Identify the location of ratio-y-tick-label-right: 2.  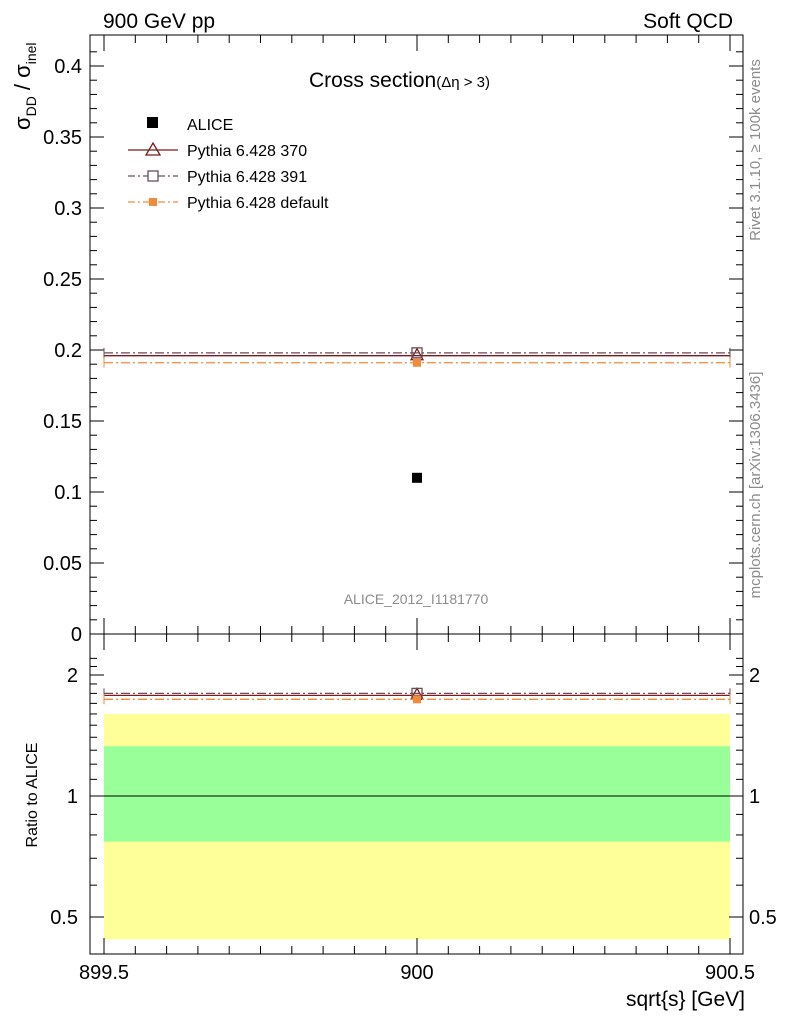
(754, 676).